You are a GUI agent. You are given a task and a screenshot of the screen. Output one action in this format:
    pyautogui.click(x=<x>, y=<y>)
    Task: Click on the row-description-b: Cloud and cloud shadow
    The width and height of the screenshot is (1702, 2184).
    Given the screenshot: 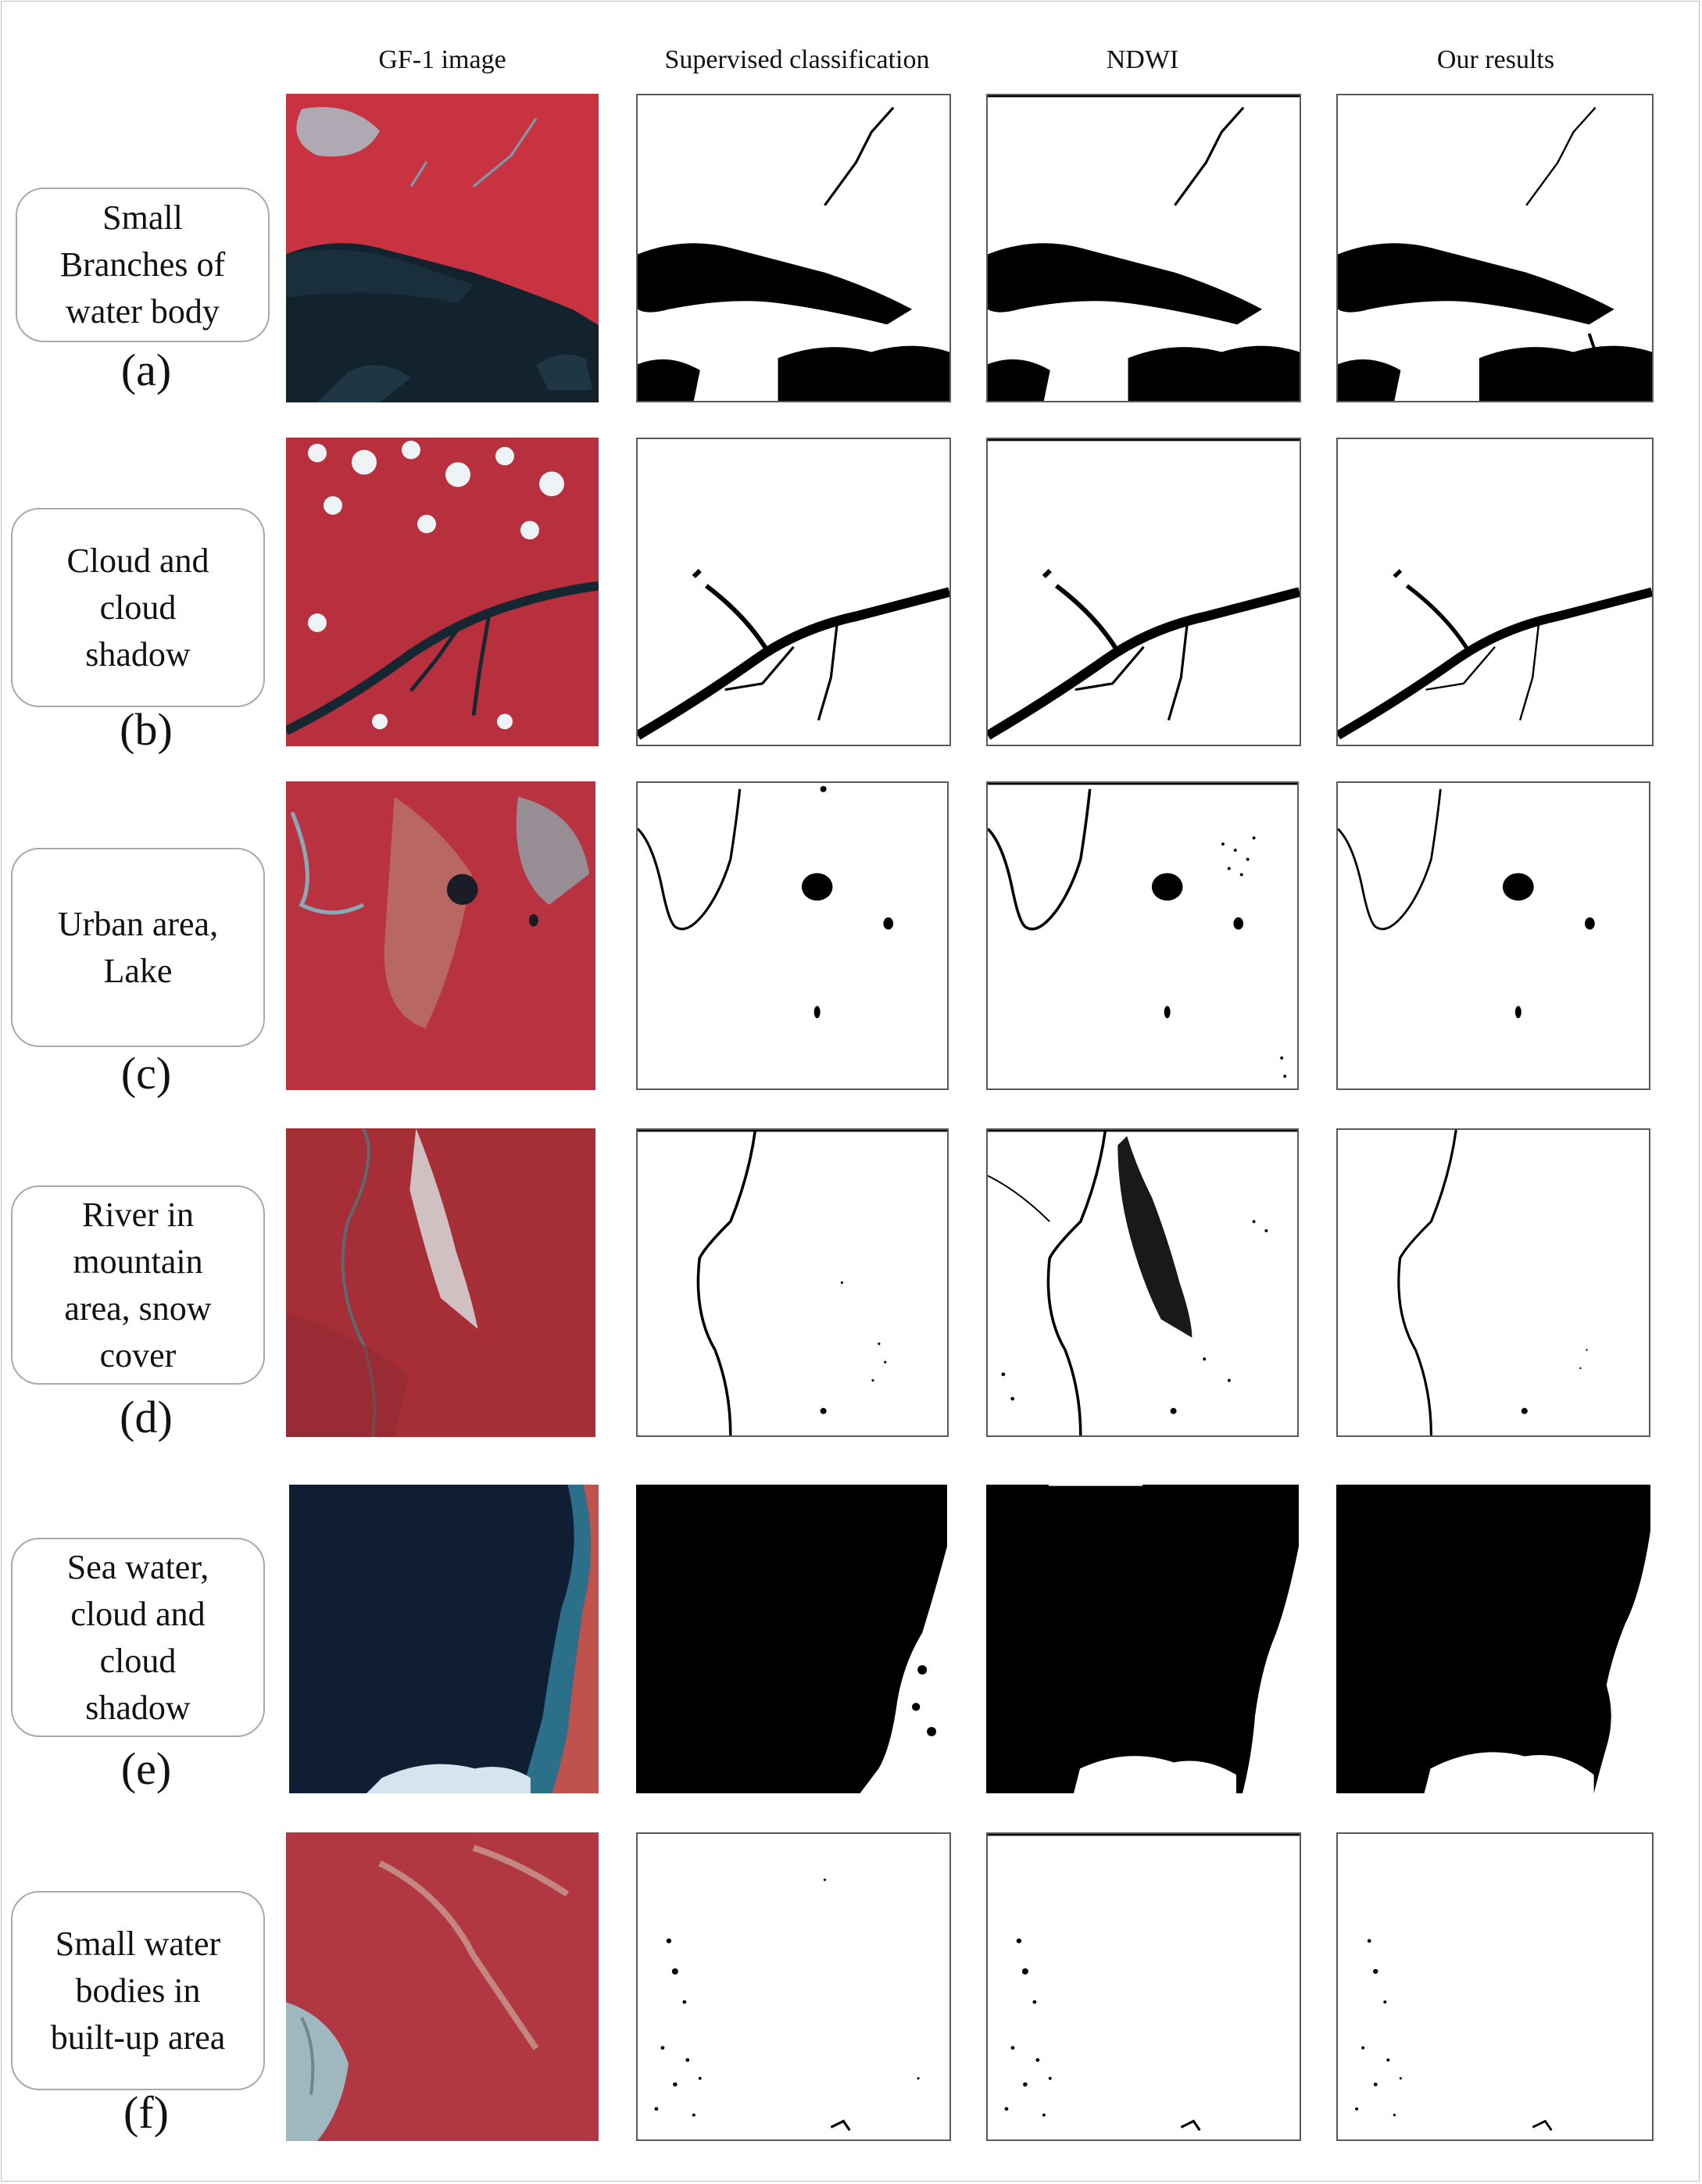 What is the action you would take?
    pyautogui.click(x=138, y=607)
    